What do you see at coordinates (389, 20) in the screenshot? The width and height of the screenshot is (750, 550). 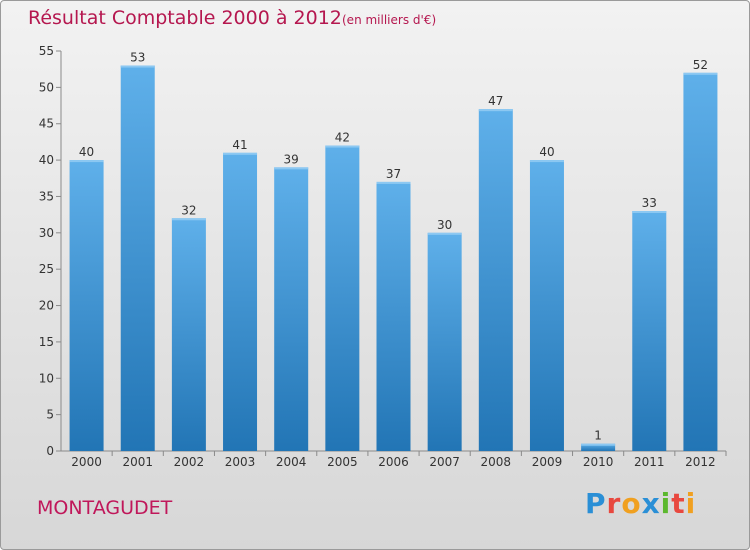 I see `chart-subtitle: (en milliers d'€)` at bounding box center [389, 20].